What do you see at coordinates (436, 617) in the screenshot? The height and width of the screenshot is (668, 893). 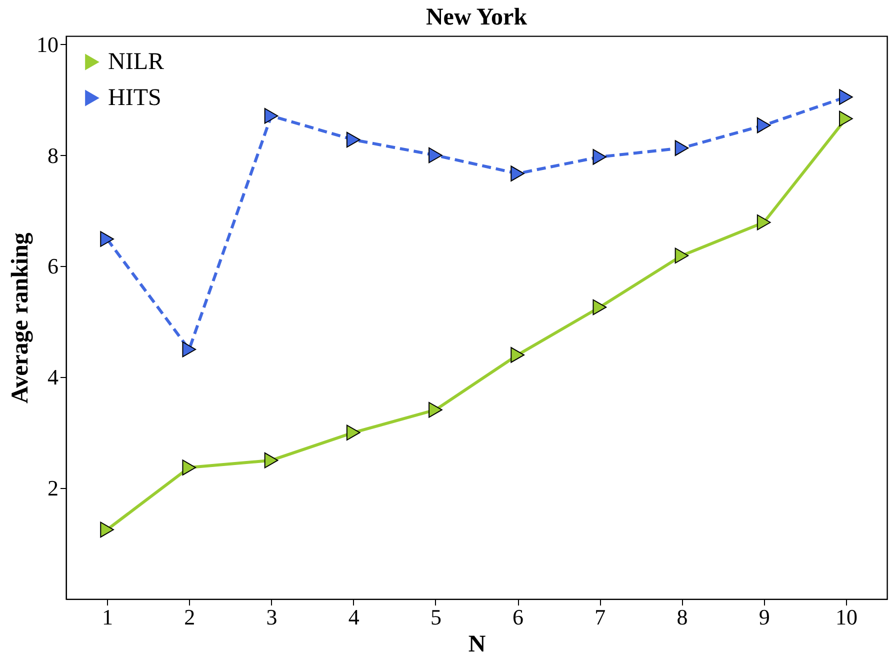 I see `x-tick-label: 5` at bounding box center [436, 617].